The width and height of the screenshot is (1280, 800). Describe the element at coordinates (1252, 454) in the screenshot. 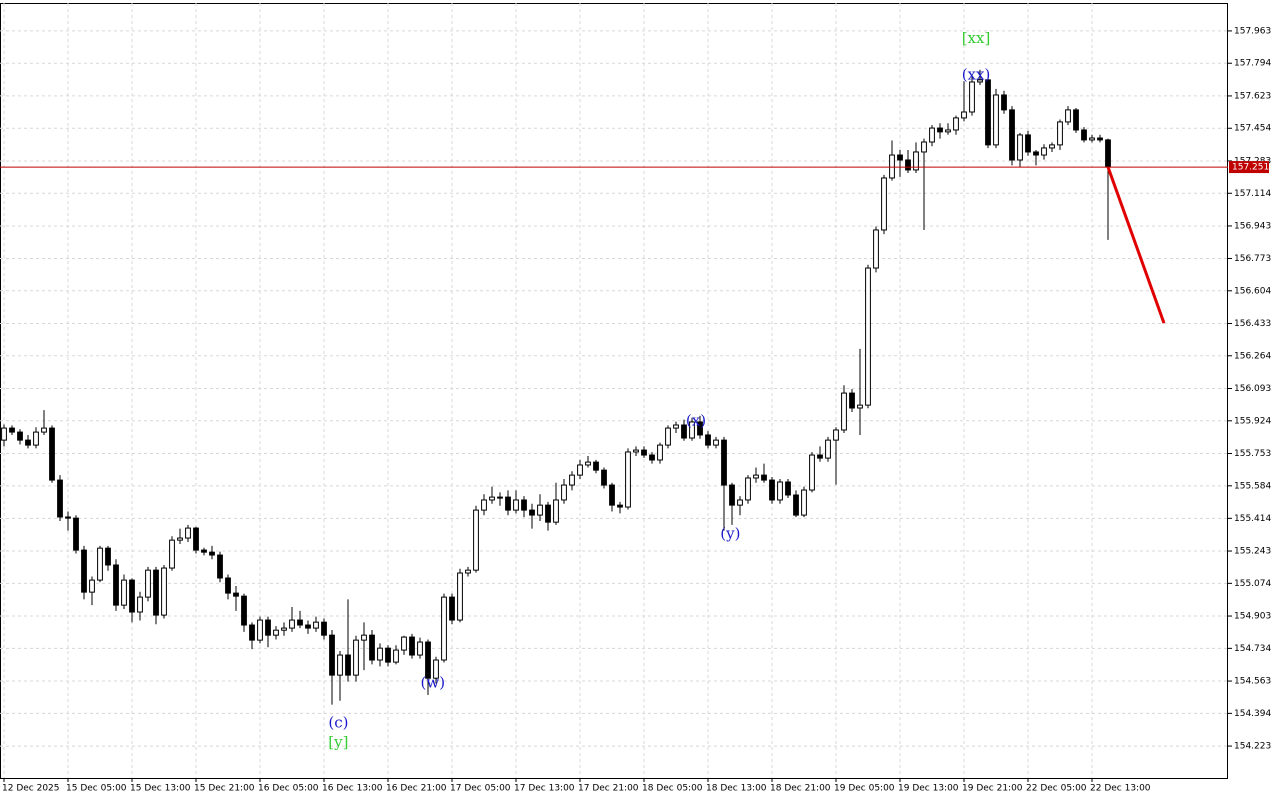

I see `y-tick-label: 155.753` at that location.